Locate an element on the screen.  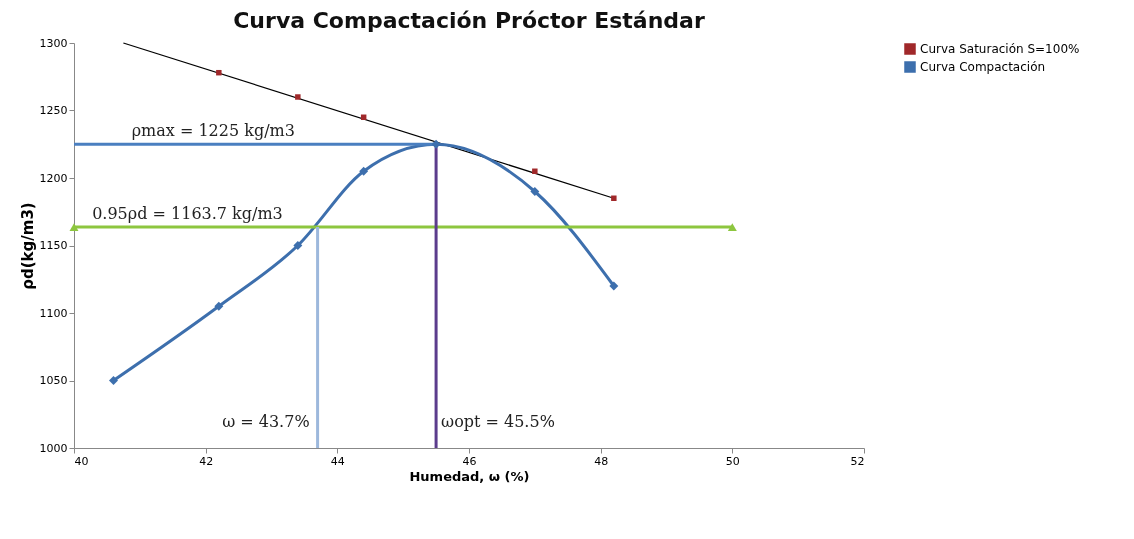
annotation: 0.95ρd = 1163.7 kg/m3 is located at coordinates (187, 214).